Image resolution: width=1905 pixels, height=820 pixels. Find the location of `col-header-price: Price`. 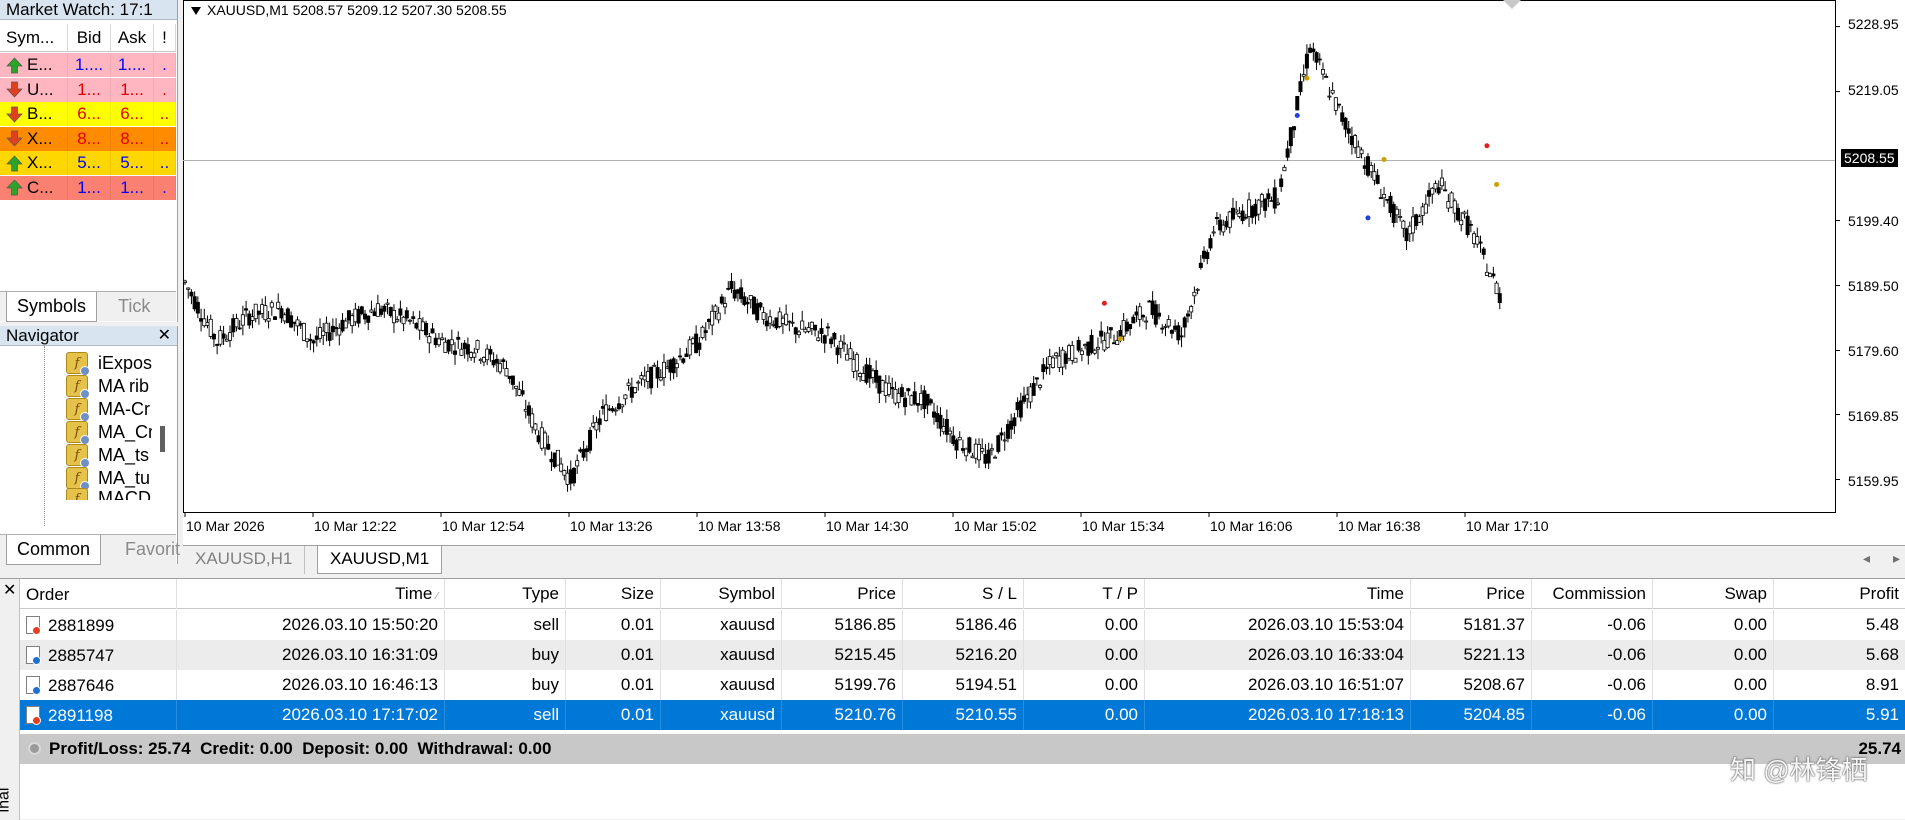

col-header-price: Price is located at coordinates (842, 594).